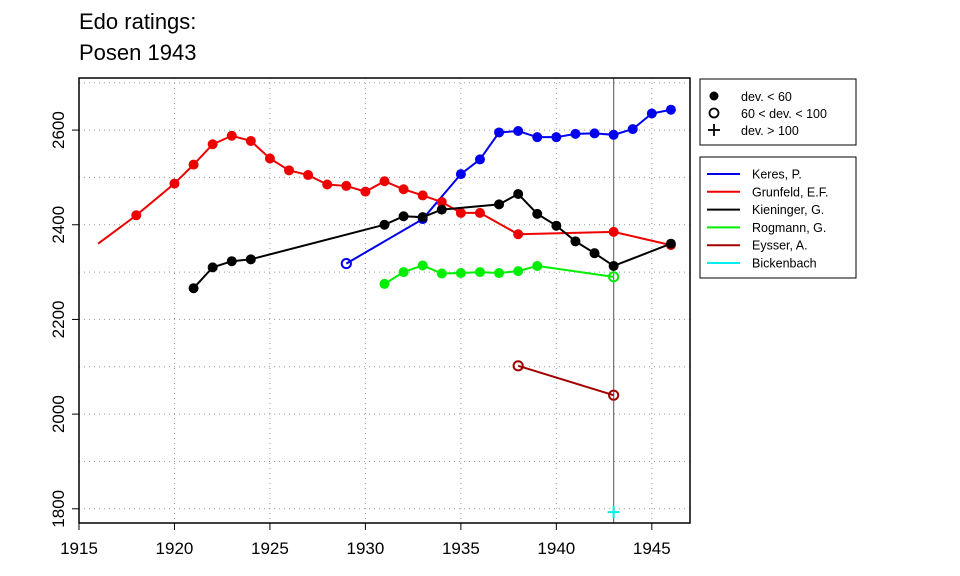 The height and width of the screenshot is (576, 960). Describe the element at coordinates (766, 97) in the screenshot. I see `marker-legend-label-1: dev. < 60` at that location.